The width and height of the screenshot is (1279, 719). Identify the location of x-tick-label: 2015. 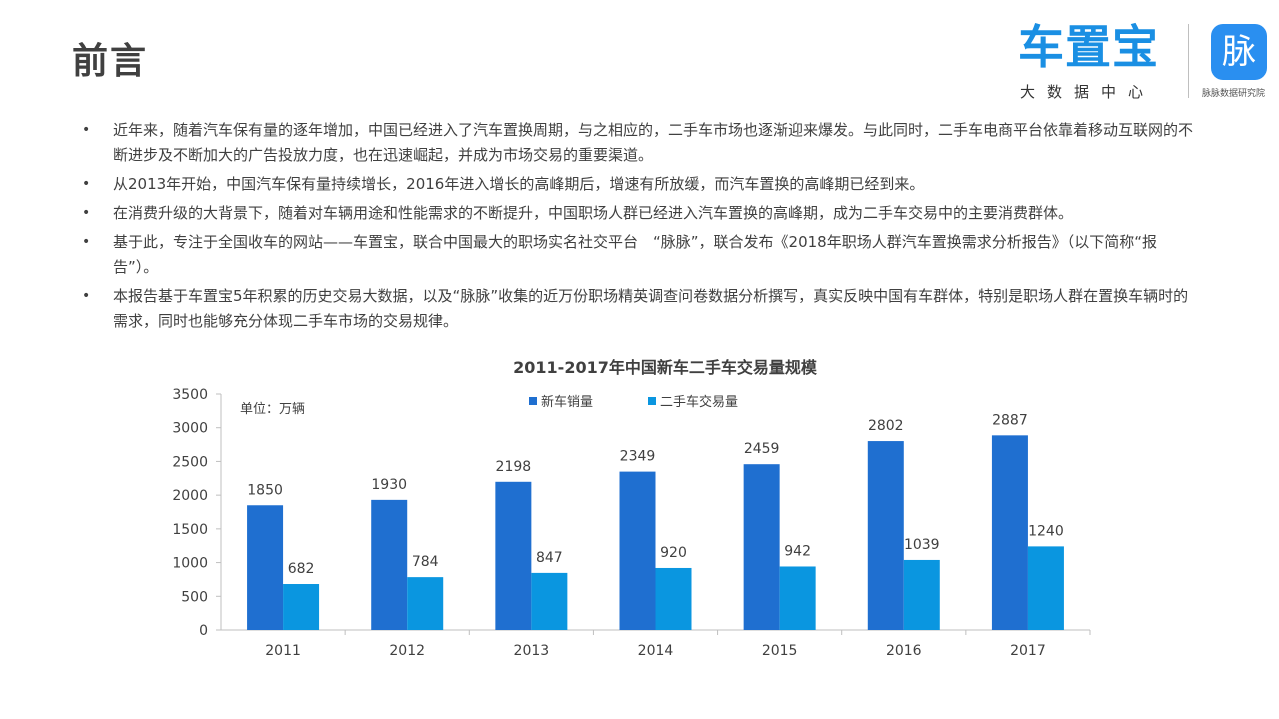
(780, 651).